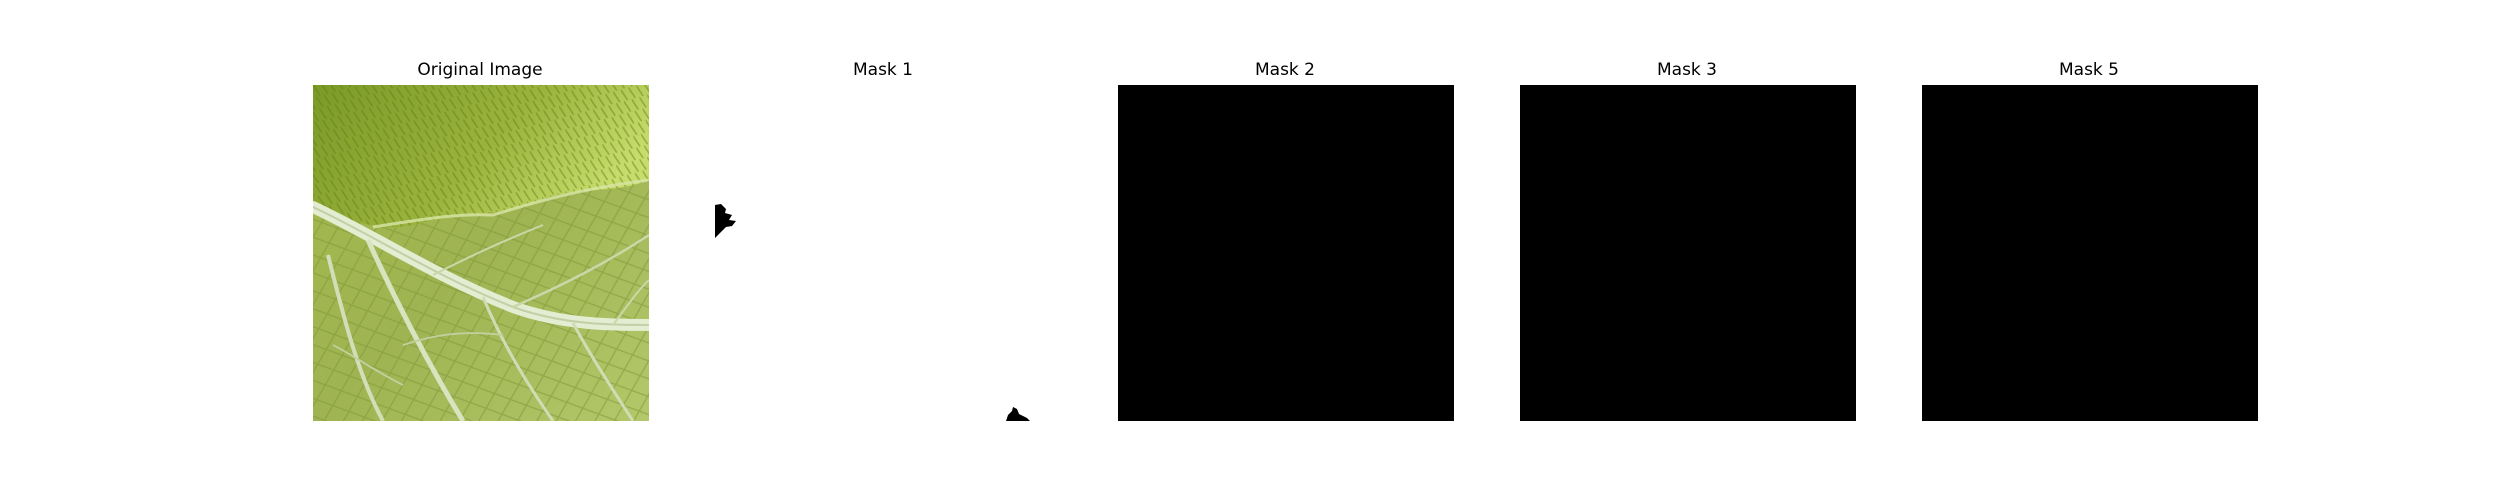 This screenshot has width=2500, height=500. I want to click on mask-1-image, so click(883, 253).